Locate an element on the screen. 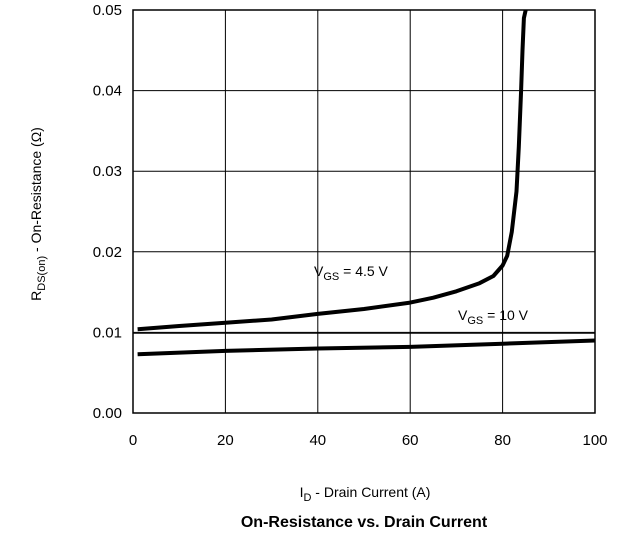  y-tick-label: 0.02 is located at coordinates (107, 252).